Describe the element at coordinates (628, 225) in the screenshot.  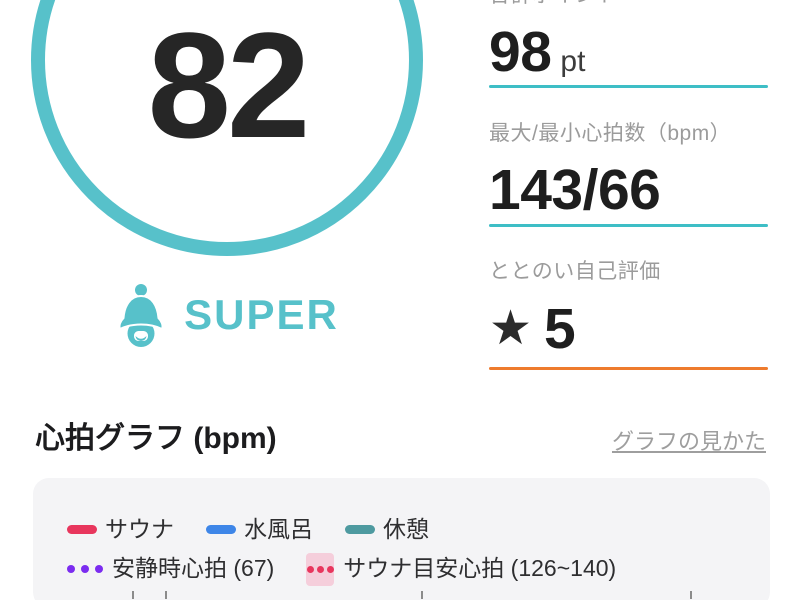
I see `divider-teal-heart-rate` at that location.